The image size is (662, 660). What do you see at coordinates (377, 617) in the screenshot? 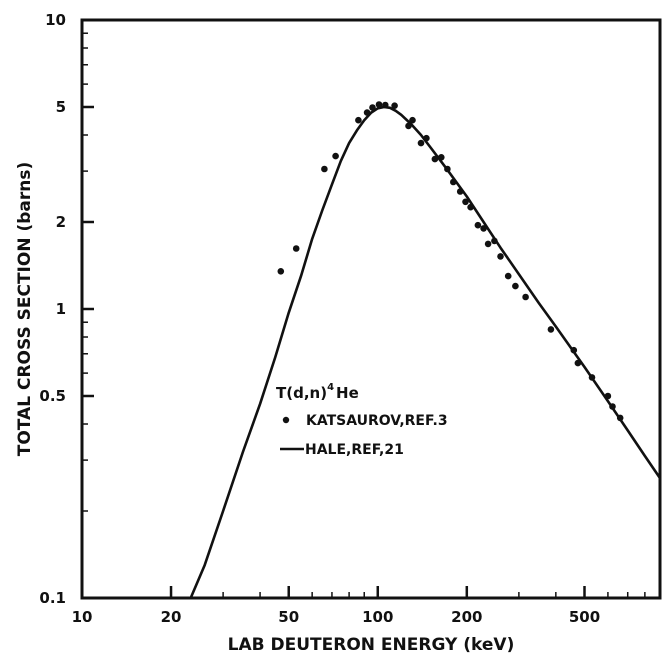
I see `x-tick-label: 100` at bounding box center [377, 617].